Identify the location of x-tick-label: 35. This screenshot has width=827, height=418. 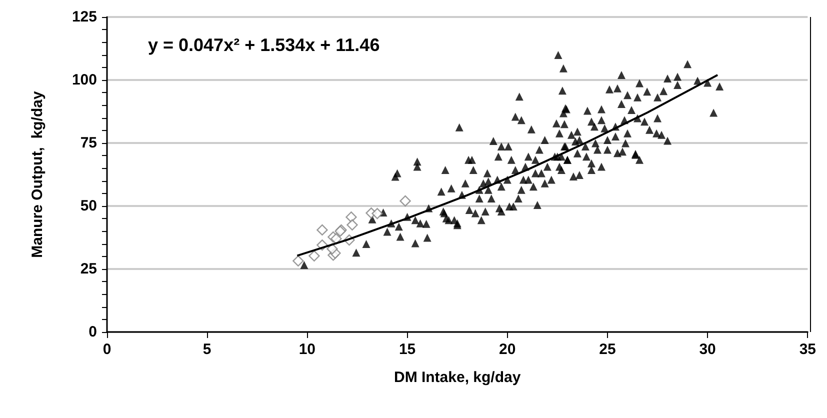
(807, 349).